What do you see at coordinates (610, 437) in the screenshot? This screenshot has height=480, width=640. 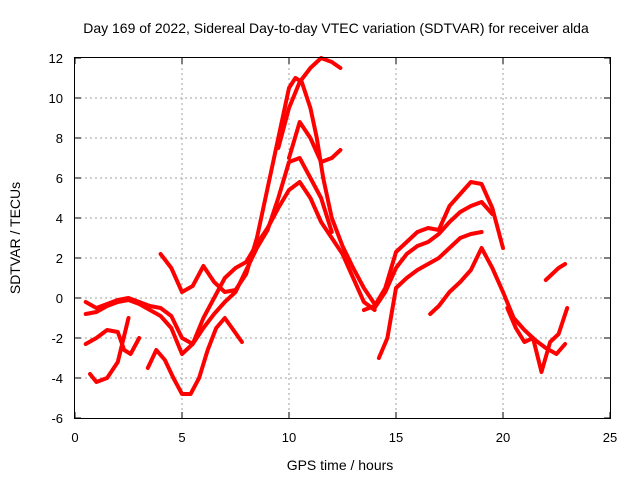 I see `x-tick-label: 25` at bounding box center [610, 437].